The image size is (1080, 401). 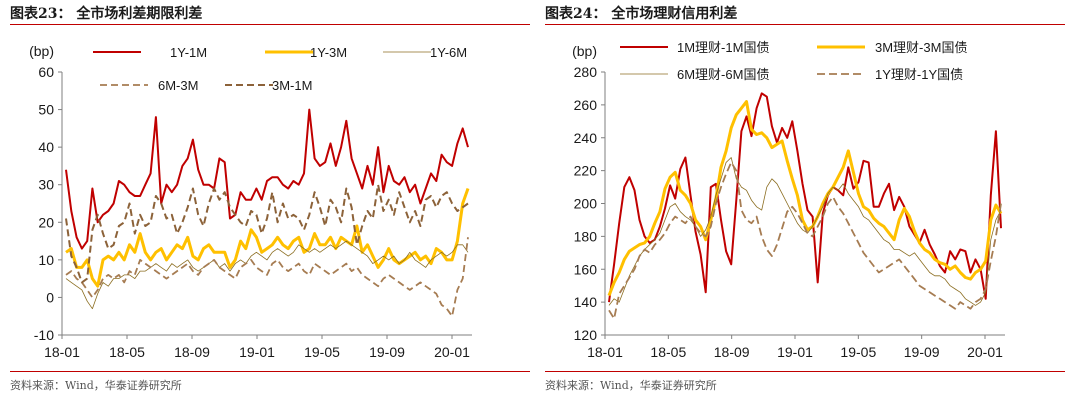 What do you see at coordinates (46, 260) in the screenshot?
I see `y-tick-label: 10` at bounding box center [46, 260].